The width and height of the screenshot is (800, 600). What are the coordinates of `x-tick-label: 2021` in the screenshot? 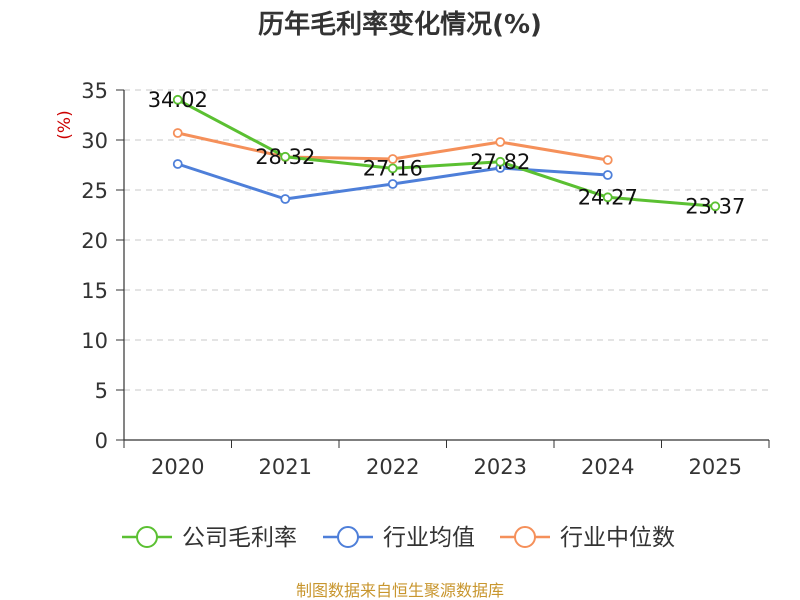 It's located at (285, 467).